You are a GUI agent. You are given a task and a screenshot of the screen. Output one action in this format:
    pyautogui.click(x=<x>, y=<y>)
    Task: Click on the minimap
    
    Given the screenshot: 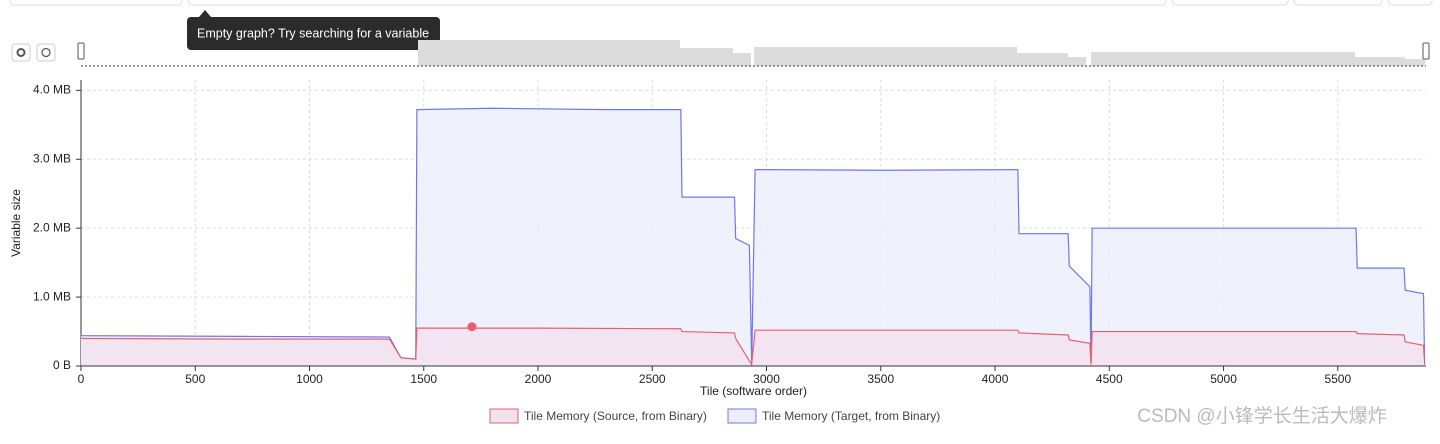 What is the action you would take?
    pyautogui.click(x=921, y=53)
    